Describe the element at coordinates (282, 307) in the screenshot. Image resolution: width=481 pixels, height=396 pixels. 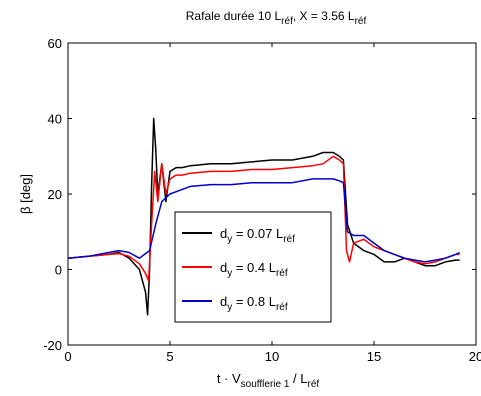
I see `legend-entry-2-sub2: réf` at that location.